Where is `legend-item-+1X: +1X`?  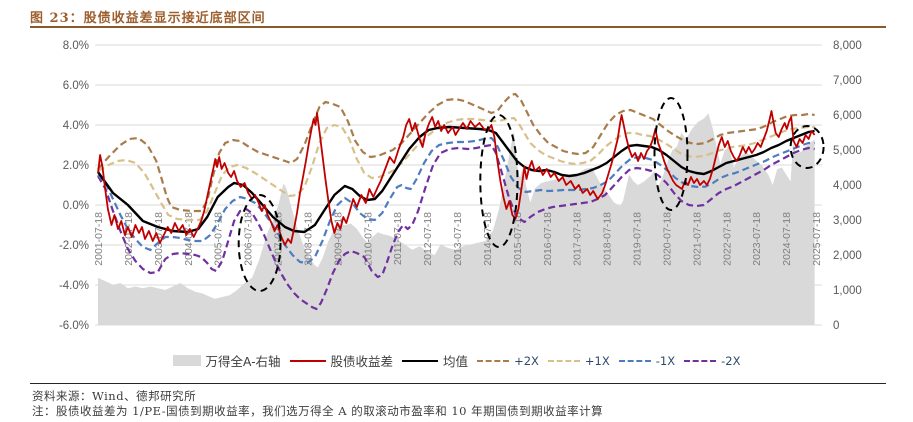 legend-item-+1X: +1X is located at coordinates (578, 360).